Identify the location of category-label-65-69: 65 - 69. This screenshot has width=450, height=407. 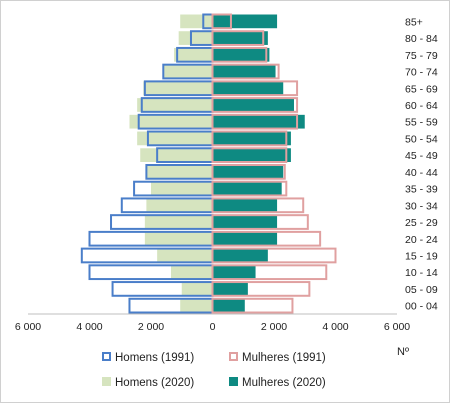
(421, 89).